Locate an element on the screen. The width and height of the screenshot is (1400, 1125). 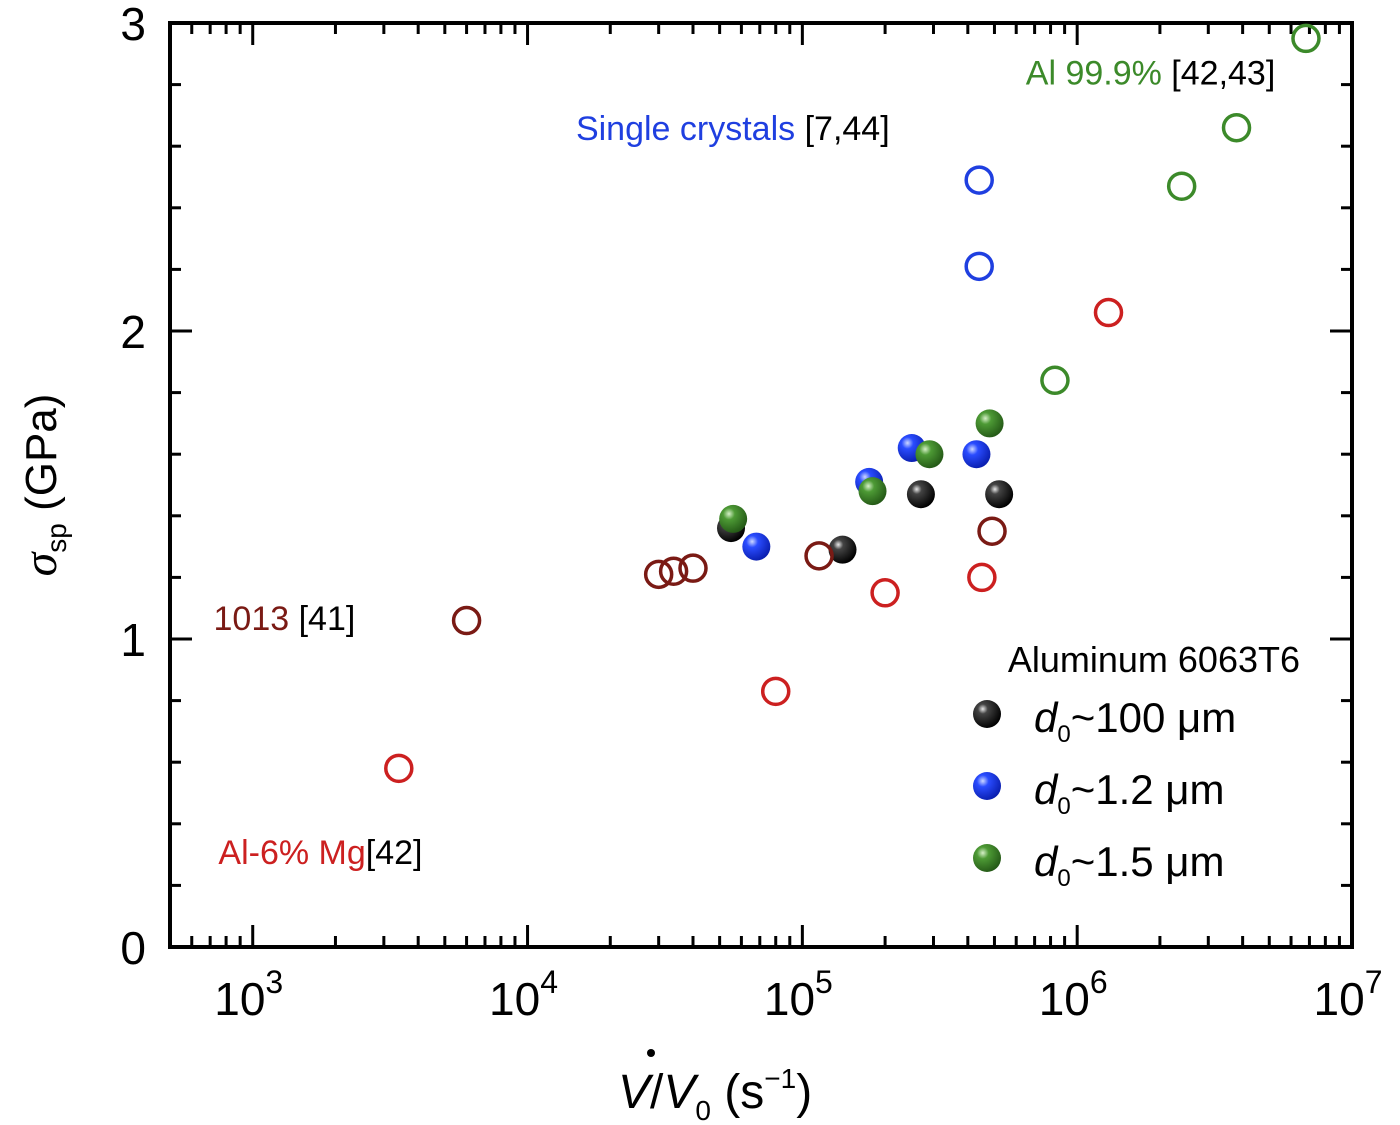
x-tick-label: 10⁷ is located at coordinates (1348, 994).